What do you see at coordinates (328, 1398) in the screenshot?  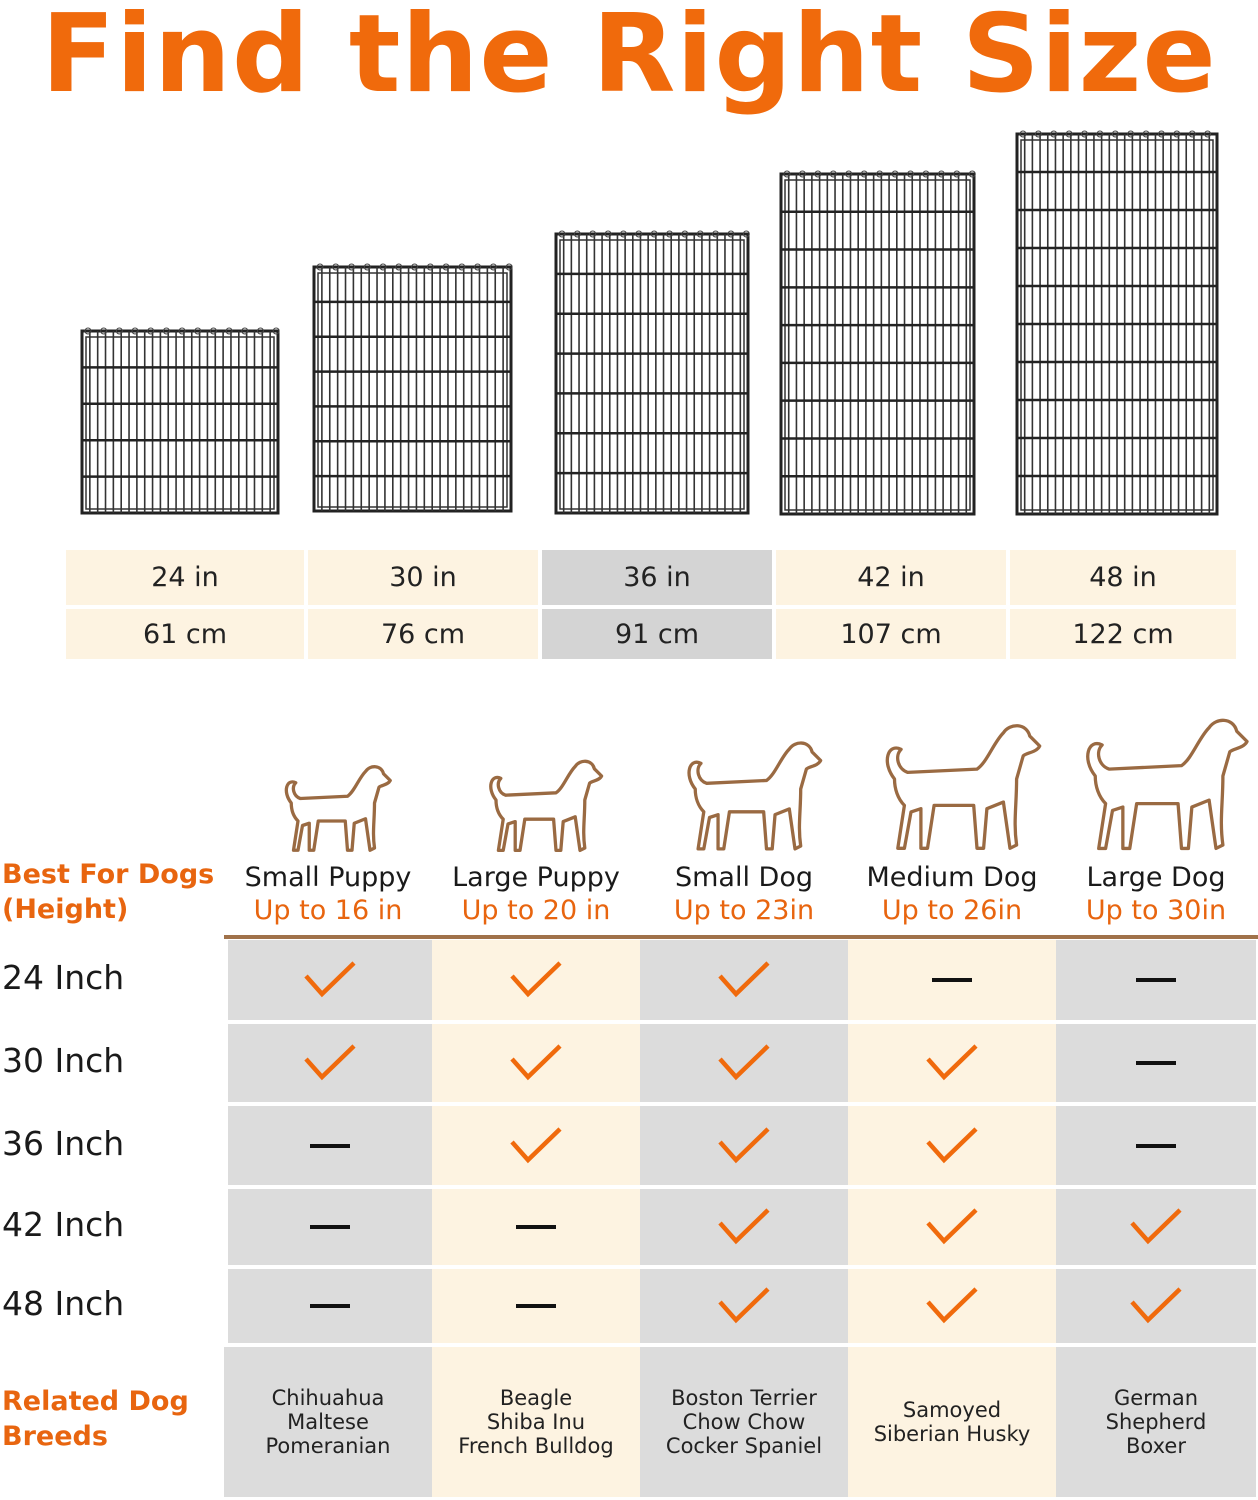 I see `breed-name: Chihuahua` at bounding box center [328, 1398].